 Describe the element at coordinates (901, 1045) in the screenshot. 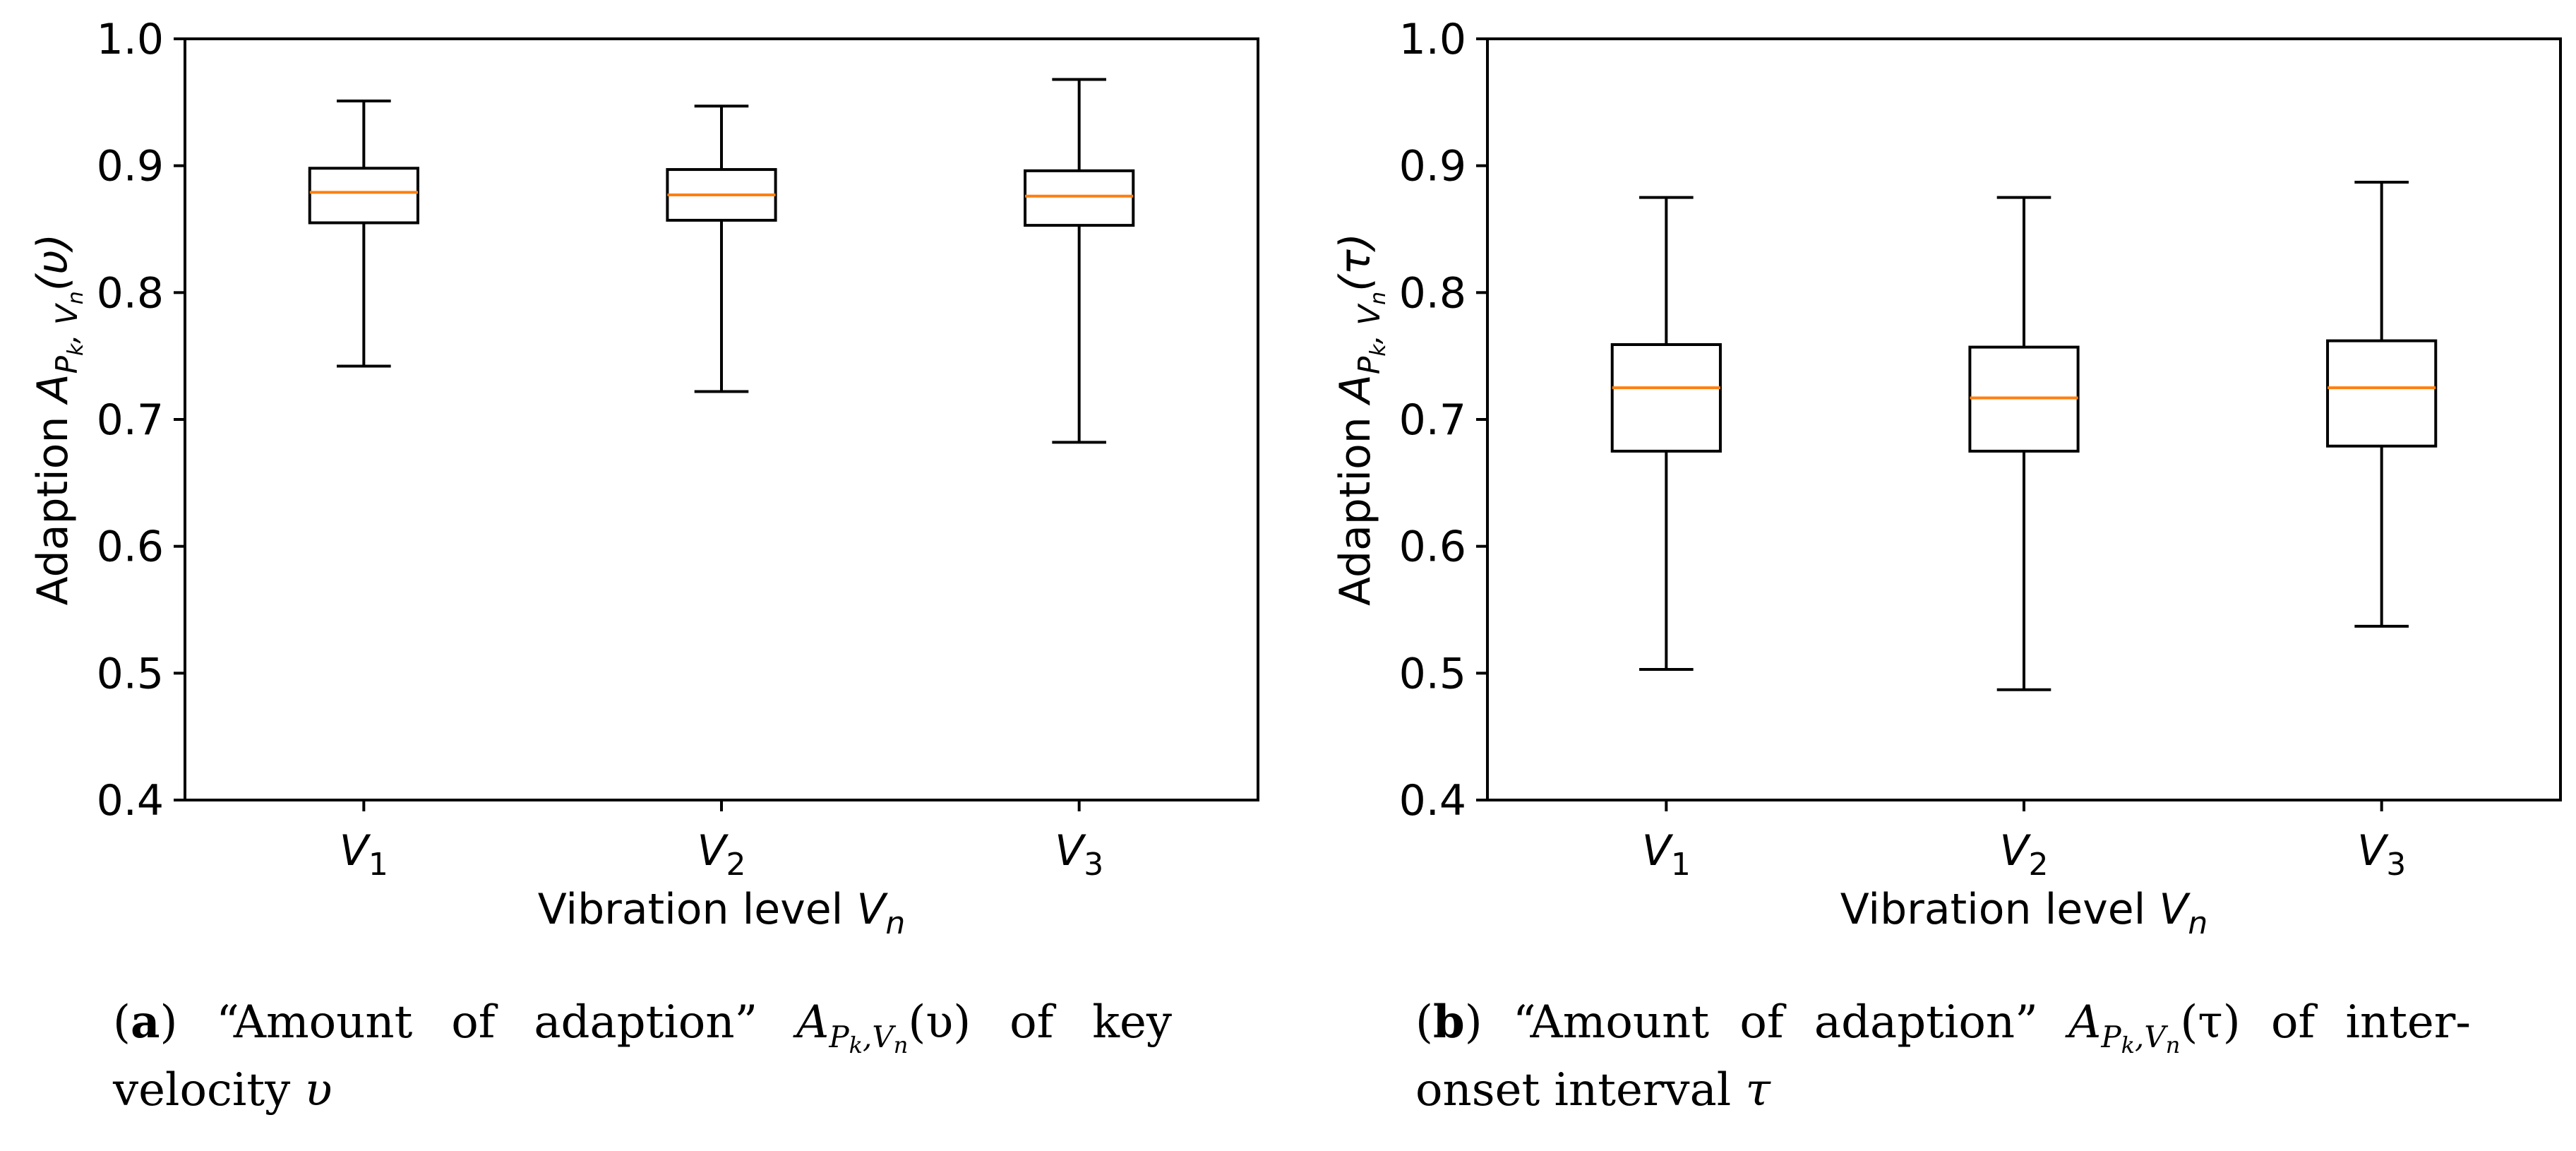

I see `caption-a-math-subsub2: n` at that location.